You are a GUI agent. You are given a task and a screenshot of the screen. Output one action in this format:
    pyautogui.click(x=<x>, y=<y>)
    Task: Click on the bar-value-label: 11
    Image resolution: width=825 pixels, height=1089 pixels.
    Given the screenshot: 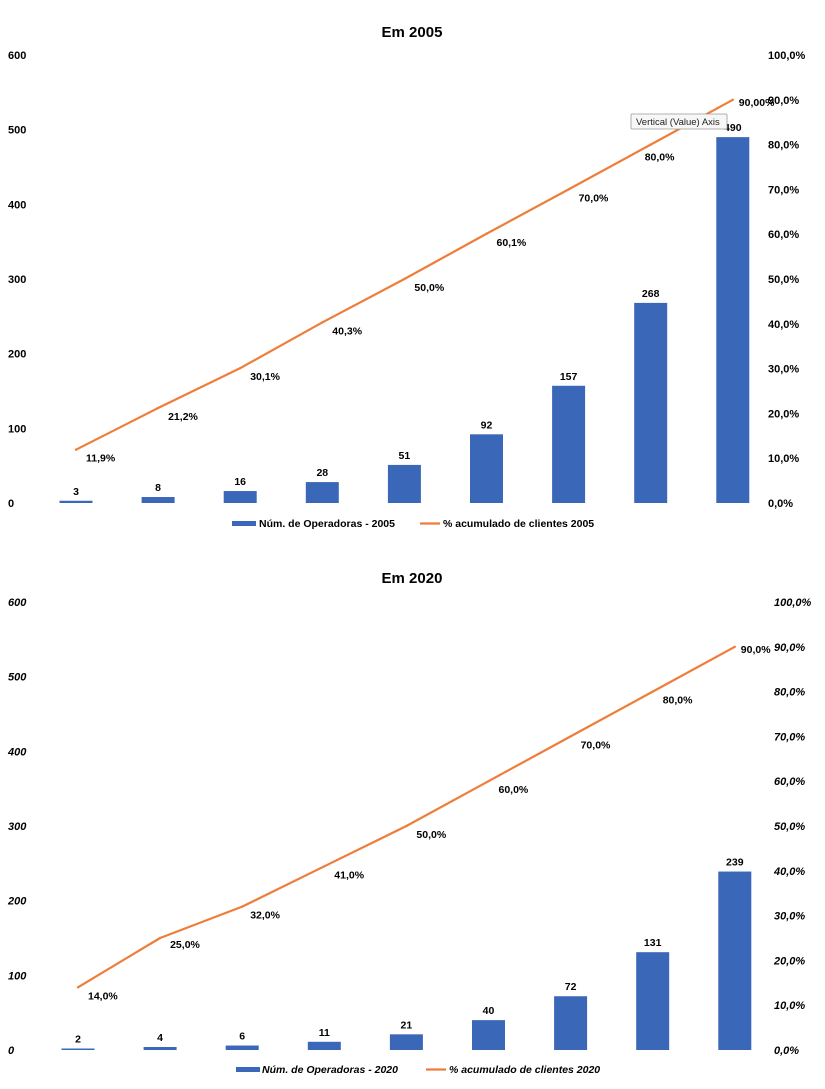 What is the action you would take?
    pyautogui.click(x=324, y=1033)
    